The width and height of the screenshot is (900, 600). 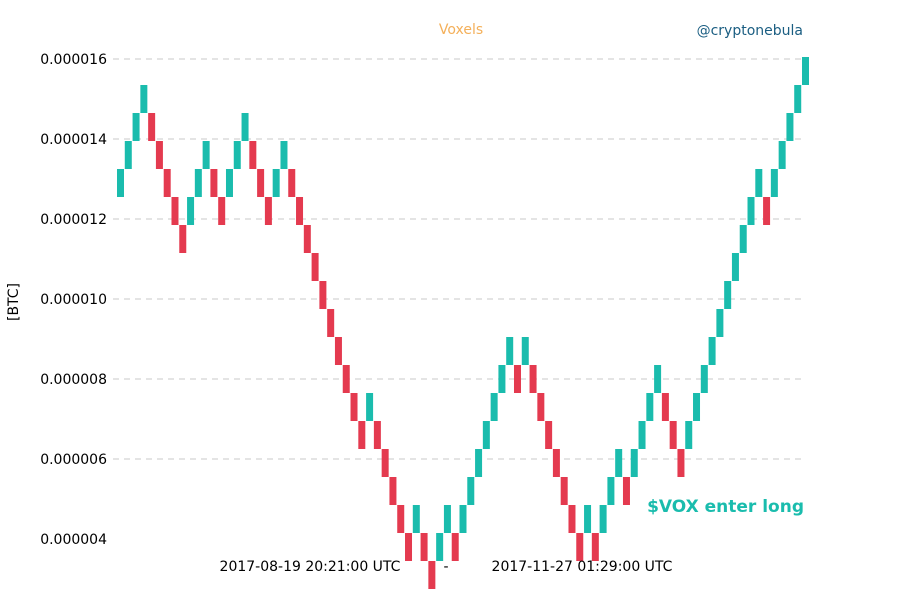 I want to click on y-tick-label: 0.000010, so click(x=73, y=300).